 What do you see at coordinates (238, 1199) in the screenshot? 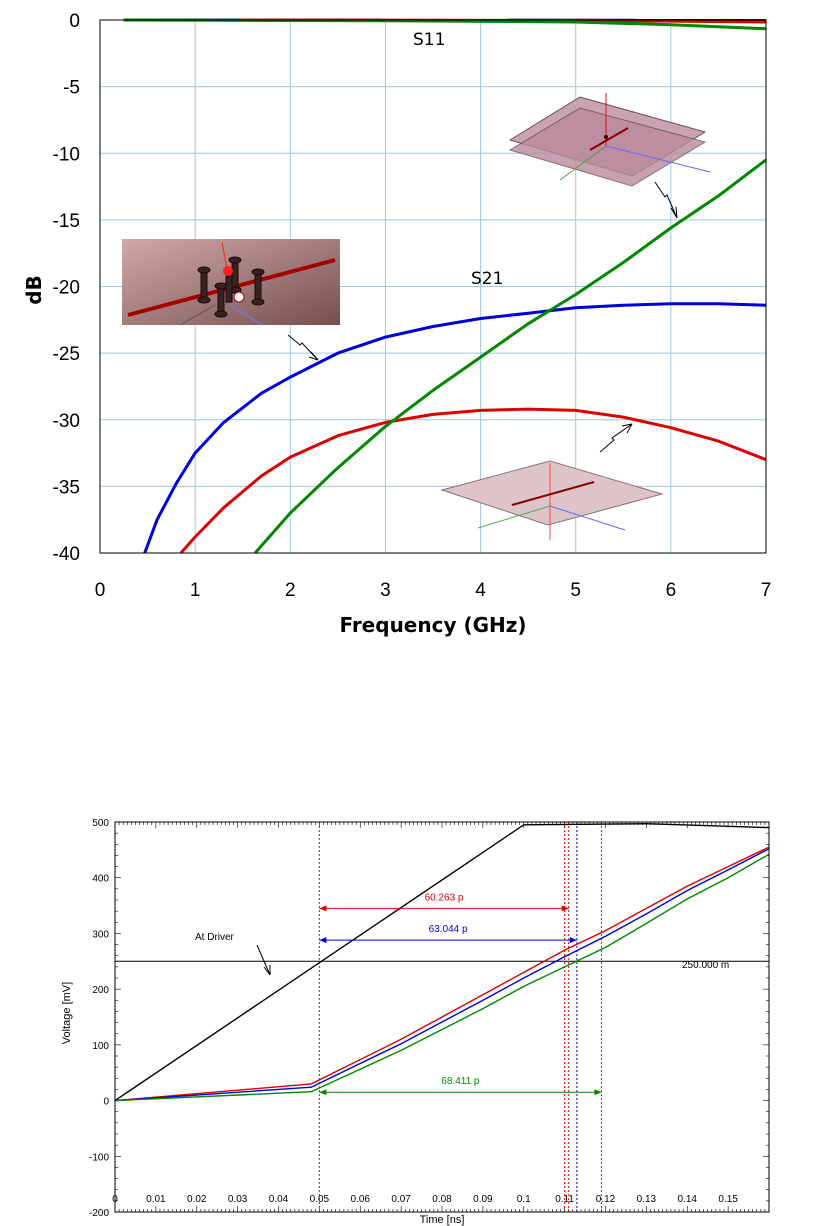
I see `x-tick-label: 0.03` at bounding box center [238, 1199].